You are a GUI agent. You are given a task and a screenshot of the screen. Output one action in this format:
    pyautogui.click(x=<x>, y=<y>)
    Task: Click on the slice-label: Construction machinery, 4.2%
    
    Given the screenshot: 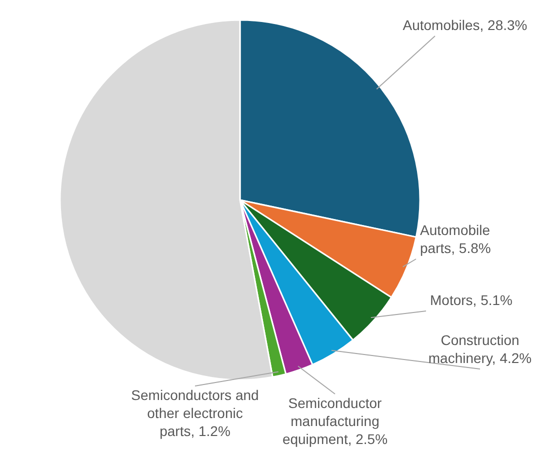 What is the action you would take?
    pyautogui.click(x=480, y=349)
    